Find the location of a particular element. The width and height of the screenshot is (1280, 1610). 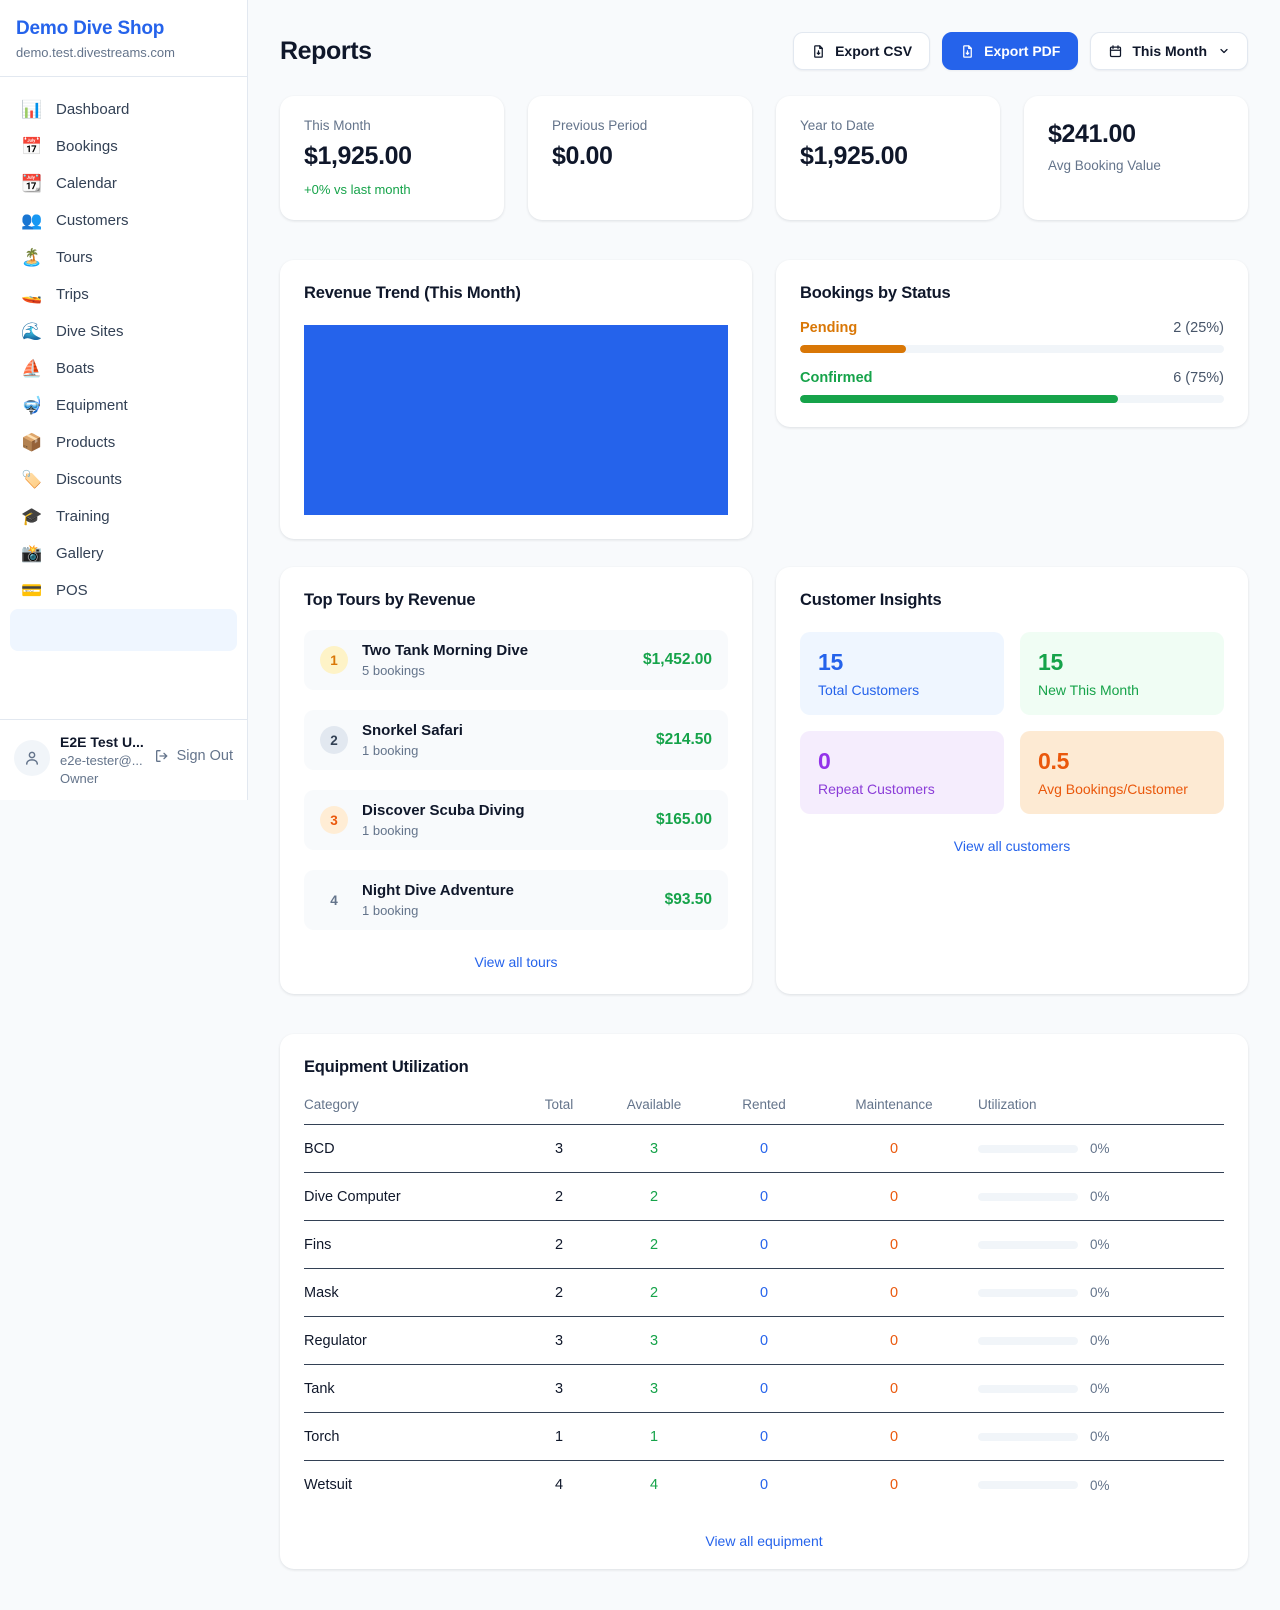

equipment-available: 1 is located at coordinates (654, 1436).